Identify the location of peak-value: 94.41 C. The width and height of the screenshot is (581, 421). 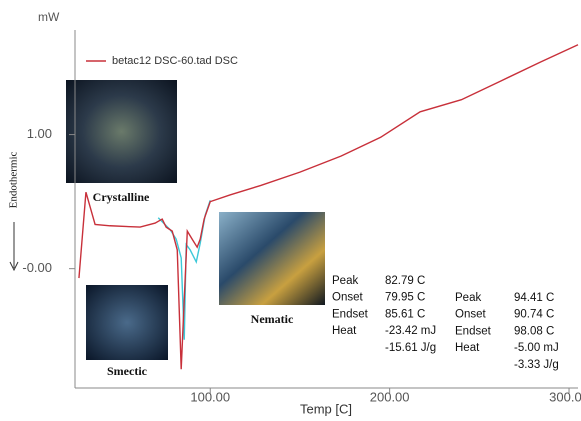
(534, 298).